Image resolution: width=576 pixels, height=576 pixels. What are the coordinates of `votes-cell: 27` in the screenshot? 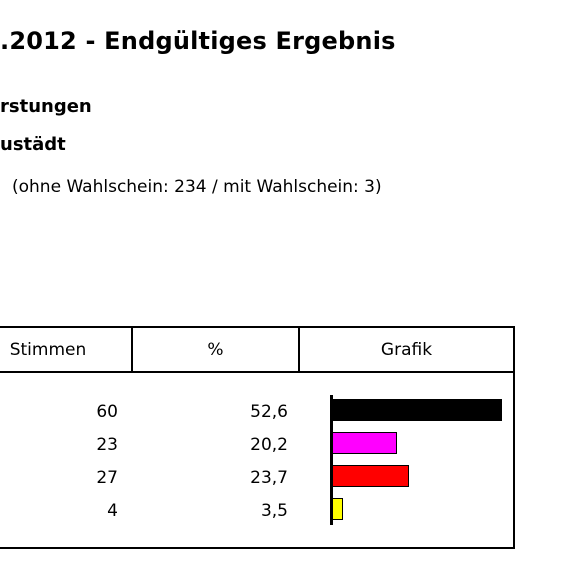 It's located at (107, 478).